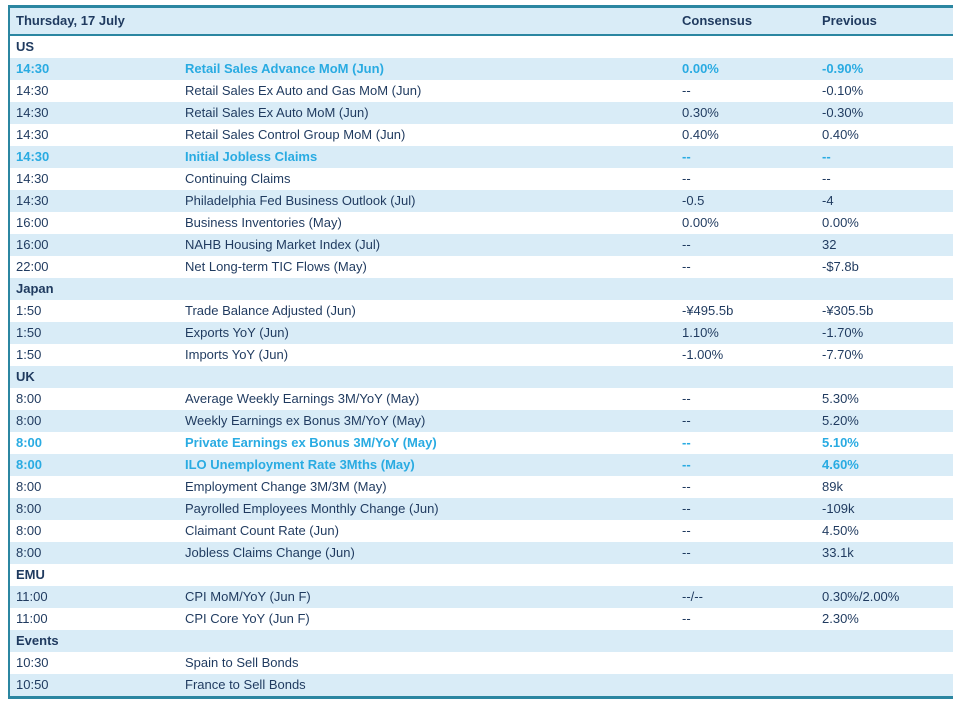  What do you see at coordinates (481, 355) in the screenshot?
I see `event-row: 1:50 Imports YoY (Jun) -1.00% -7.70%` at bounding box center [481, 355].